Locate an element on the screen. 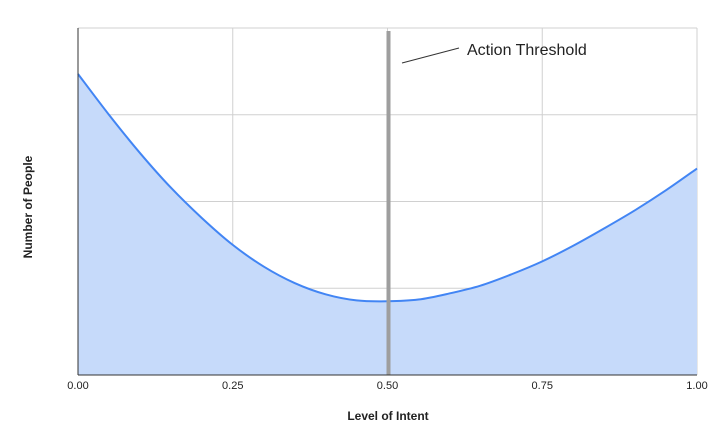  x-tick-label-2: 0.50 is located at coordinates (387, 386).